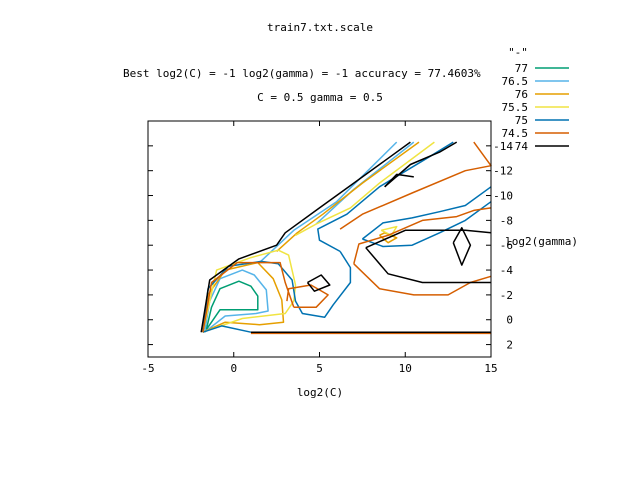  What do you see at coordinates (320, 27) in the screenshot?
I see `chart-title: train7.txt.scale` at bounding box center [320, 27].